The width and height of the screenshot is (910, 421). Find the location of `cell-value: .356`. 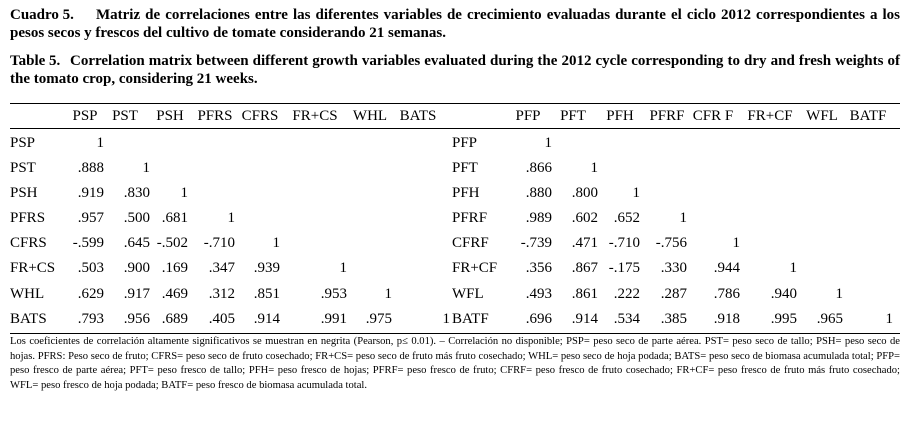

cell-value: .356 is located at coordinates (538, 268).